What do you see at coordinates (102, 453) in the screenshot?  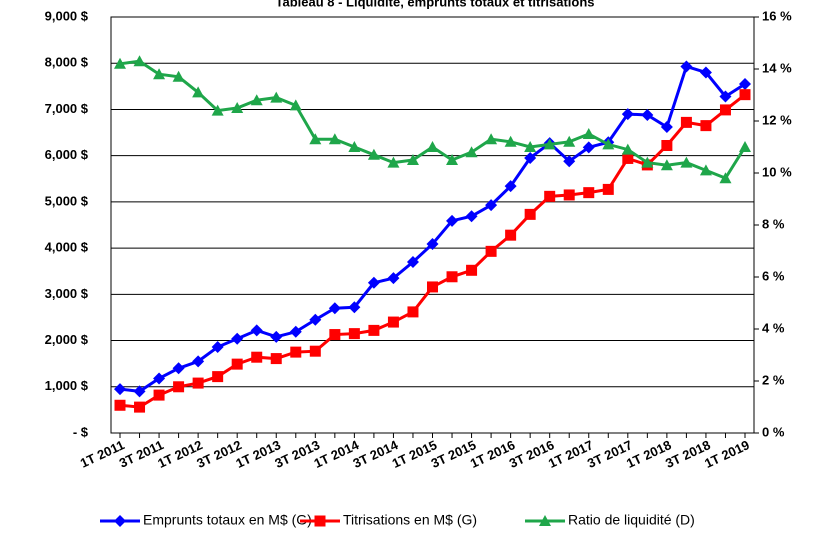 I see `x-tick-label: 1T 2011` at bounding box center [102, 453].